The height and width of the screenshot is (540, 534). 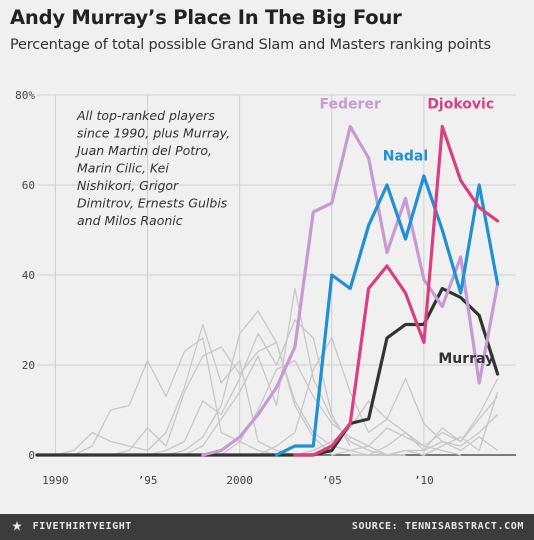 What do you see at coordinates (25, 95) in the screenshot?
I see `y-tick-label: 80%` at bounding box center [25, 95].